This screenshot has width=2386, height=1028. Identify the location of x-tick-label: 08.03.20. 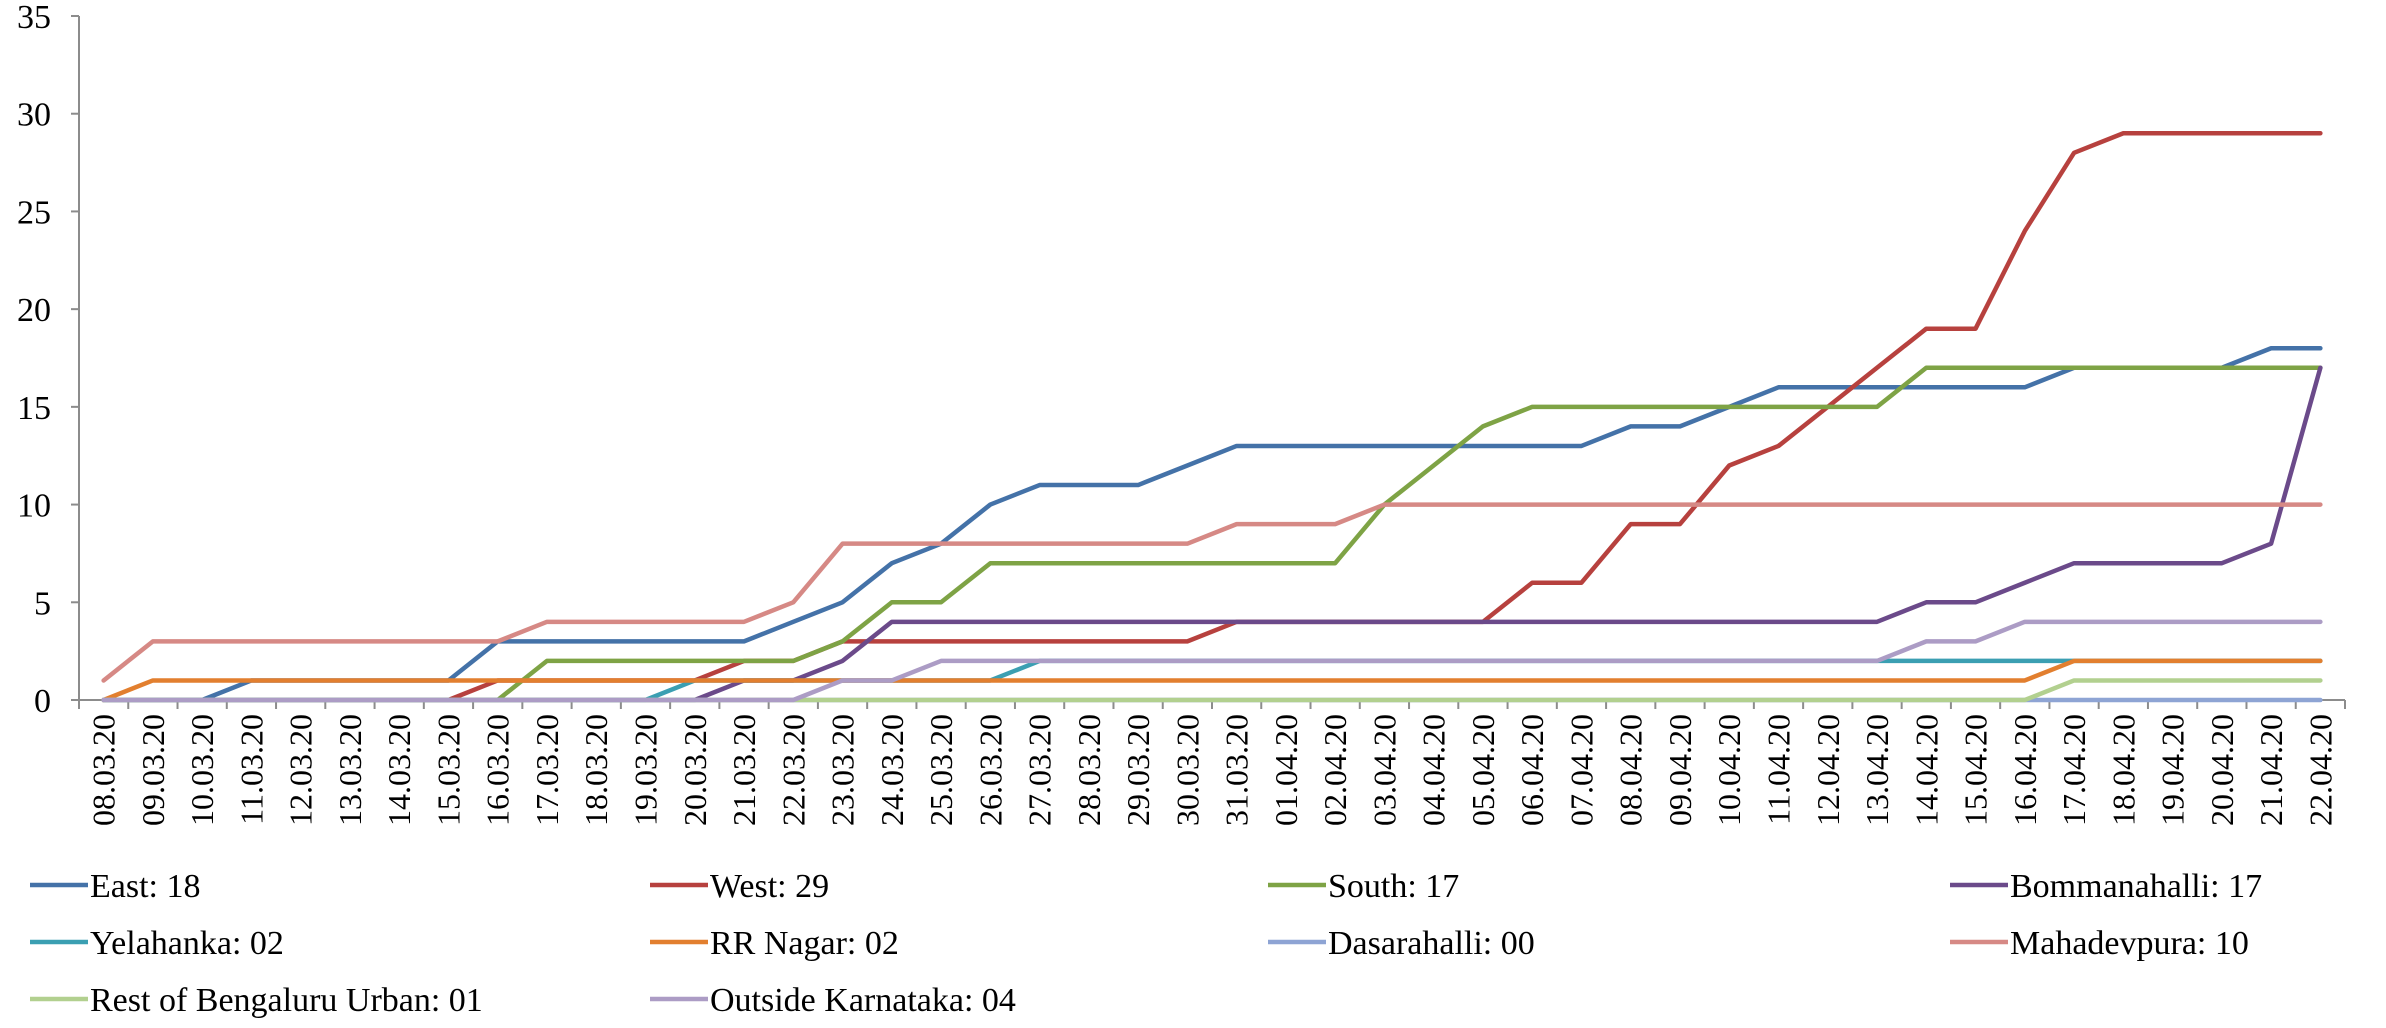
(104, 770).